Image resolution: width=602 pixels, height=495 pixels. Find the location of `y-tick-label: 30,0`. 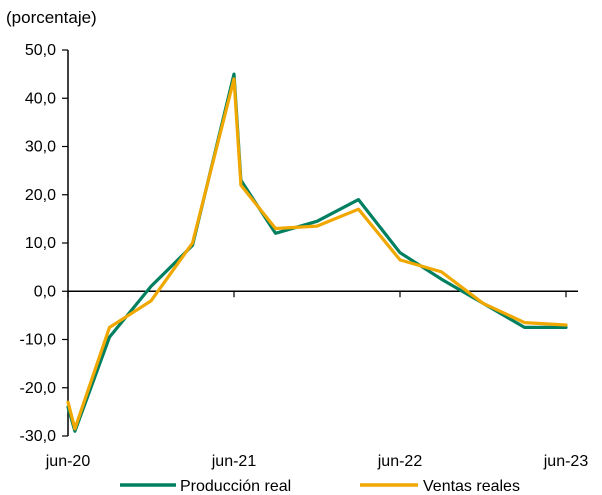

y-tick-label: 30,0 is located at coordinates (40, 147).